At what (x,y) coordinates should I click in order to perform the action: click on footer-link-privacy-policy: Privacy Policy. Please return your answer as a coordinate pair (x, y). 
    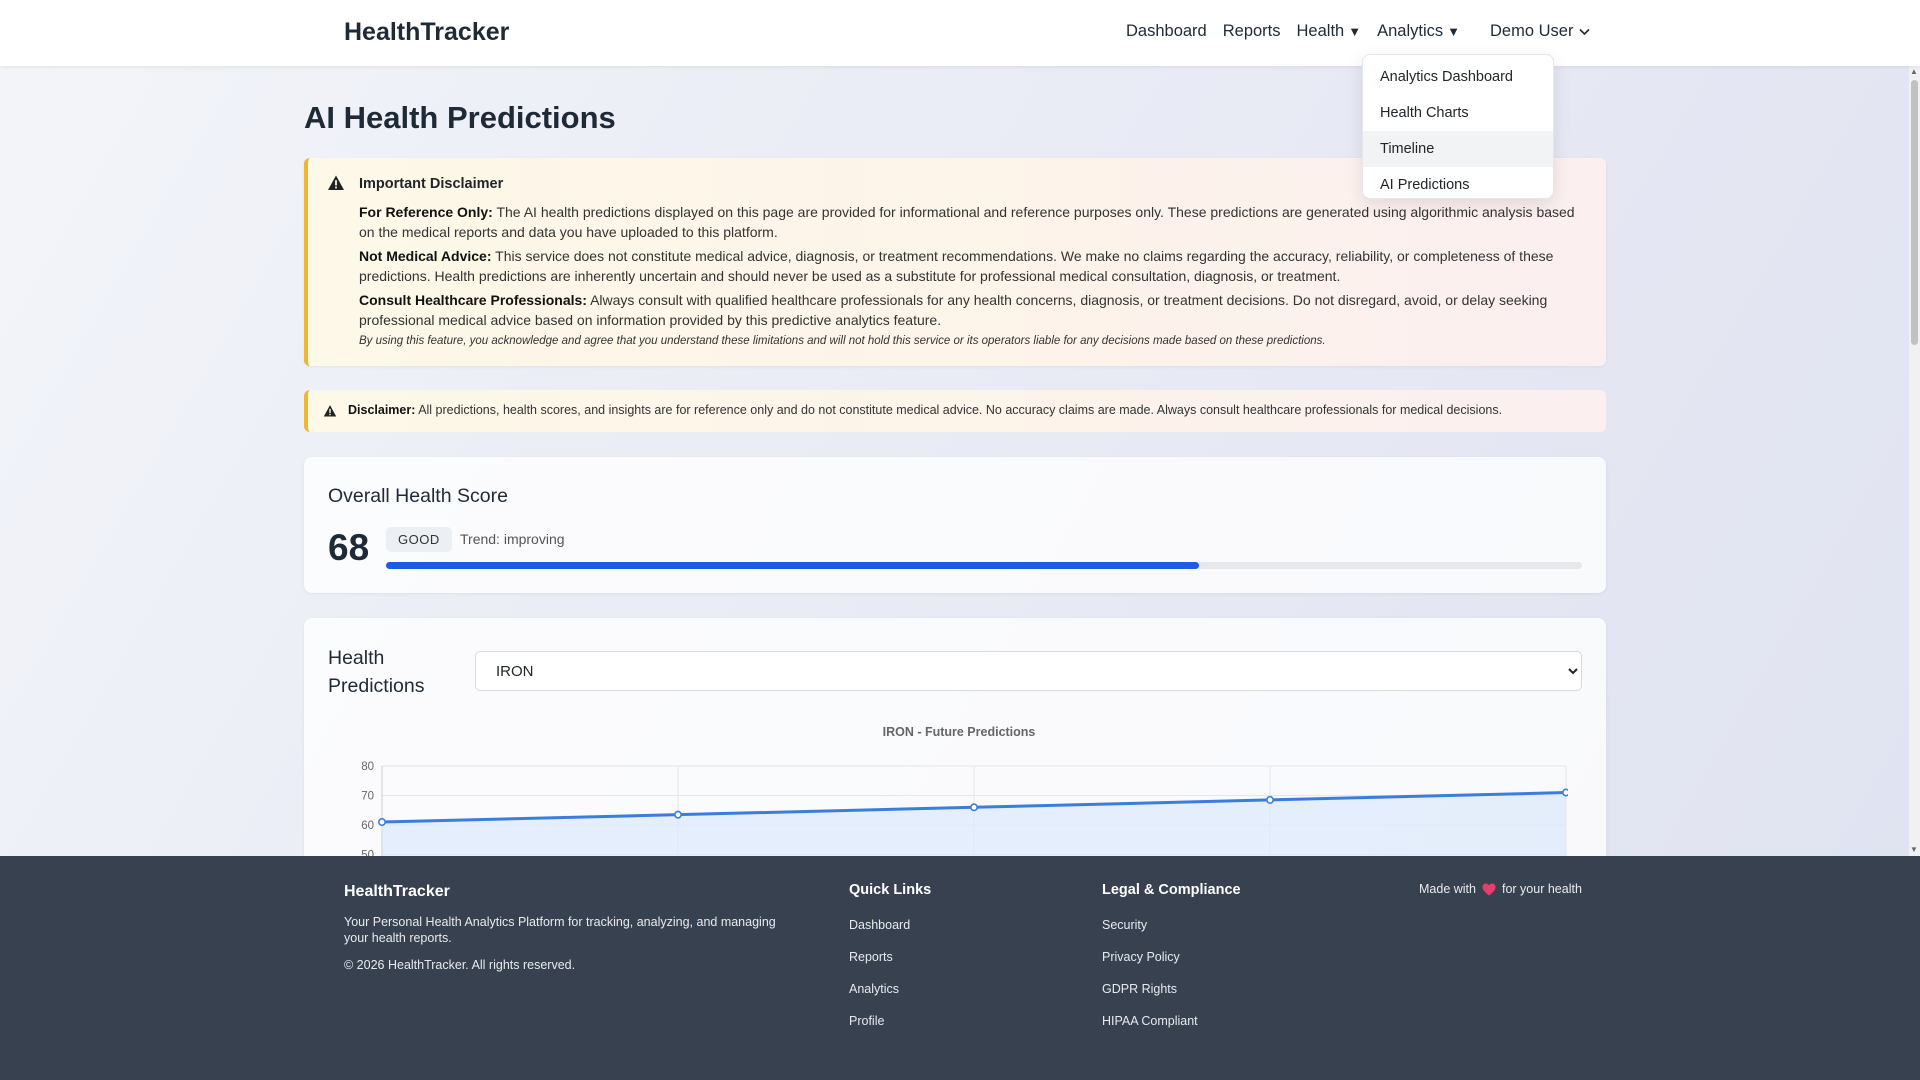
    Looking at the image, I should click on (1141, 957).